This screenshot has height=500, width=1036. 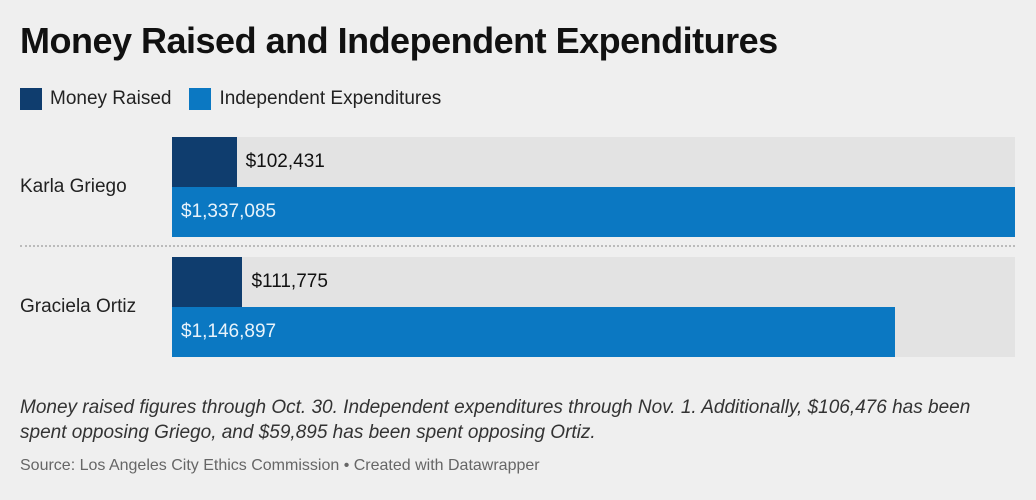 What do you see at coordinates (330, 98) in the screenshot?
I see `legend-label: Independent Expenditures` at bounding box center [330, 98].